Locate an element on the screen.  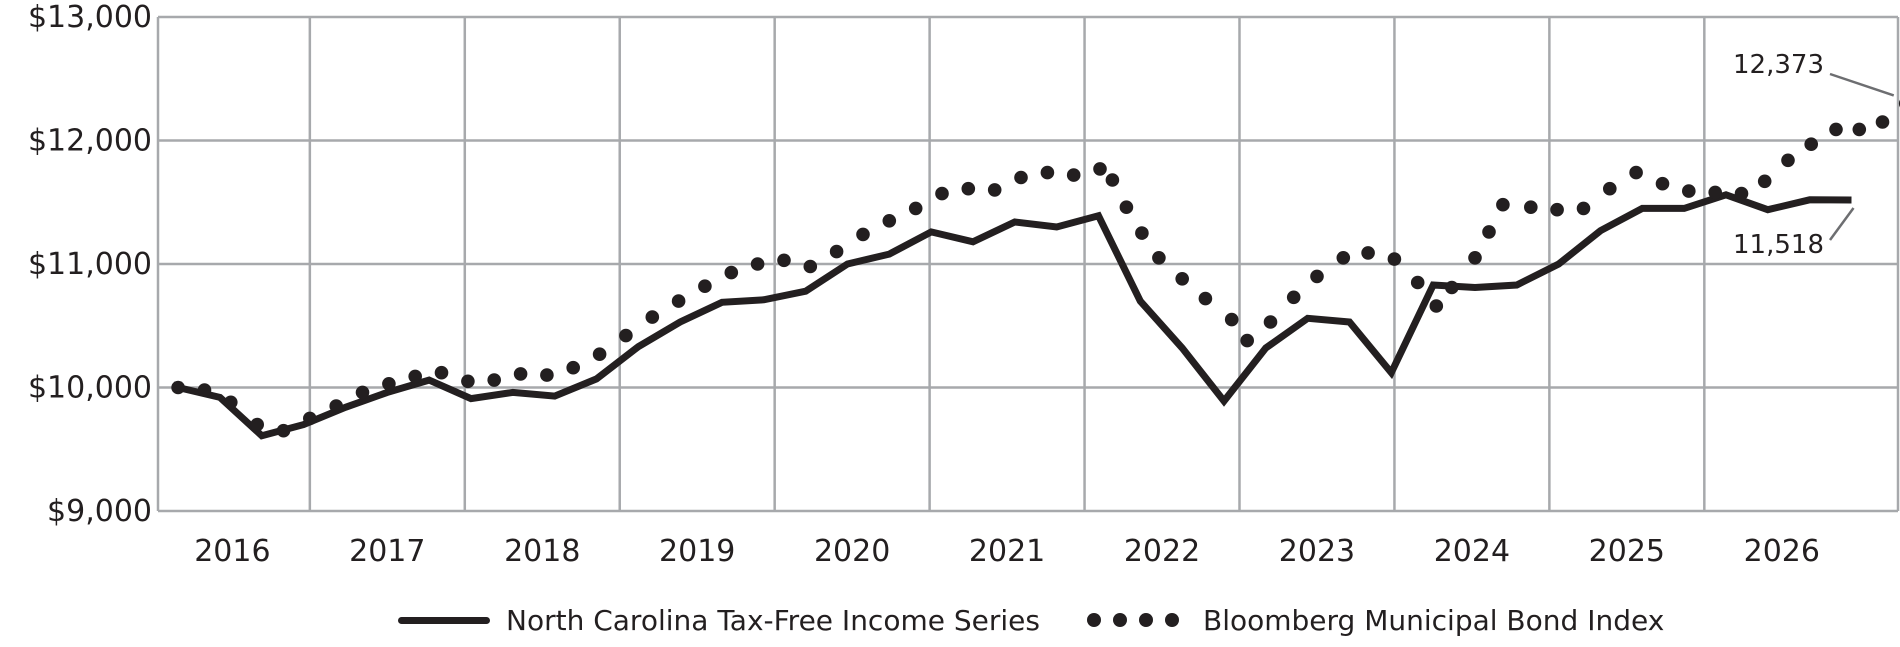
end-value-leader-north-carolina is located at coordinates (1841, 224).